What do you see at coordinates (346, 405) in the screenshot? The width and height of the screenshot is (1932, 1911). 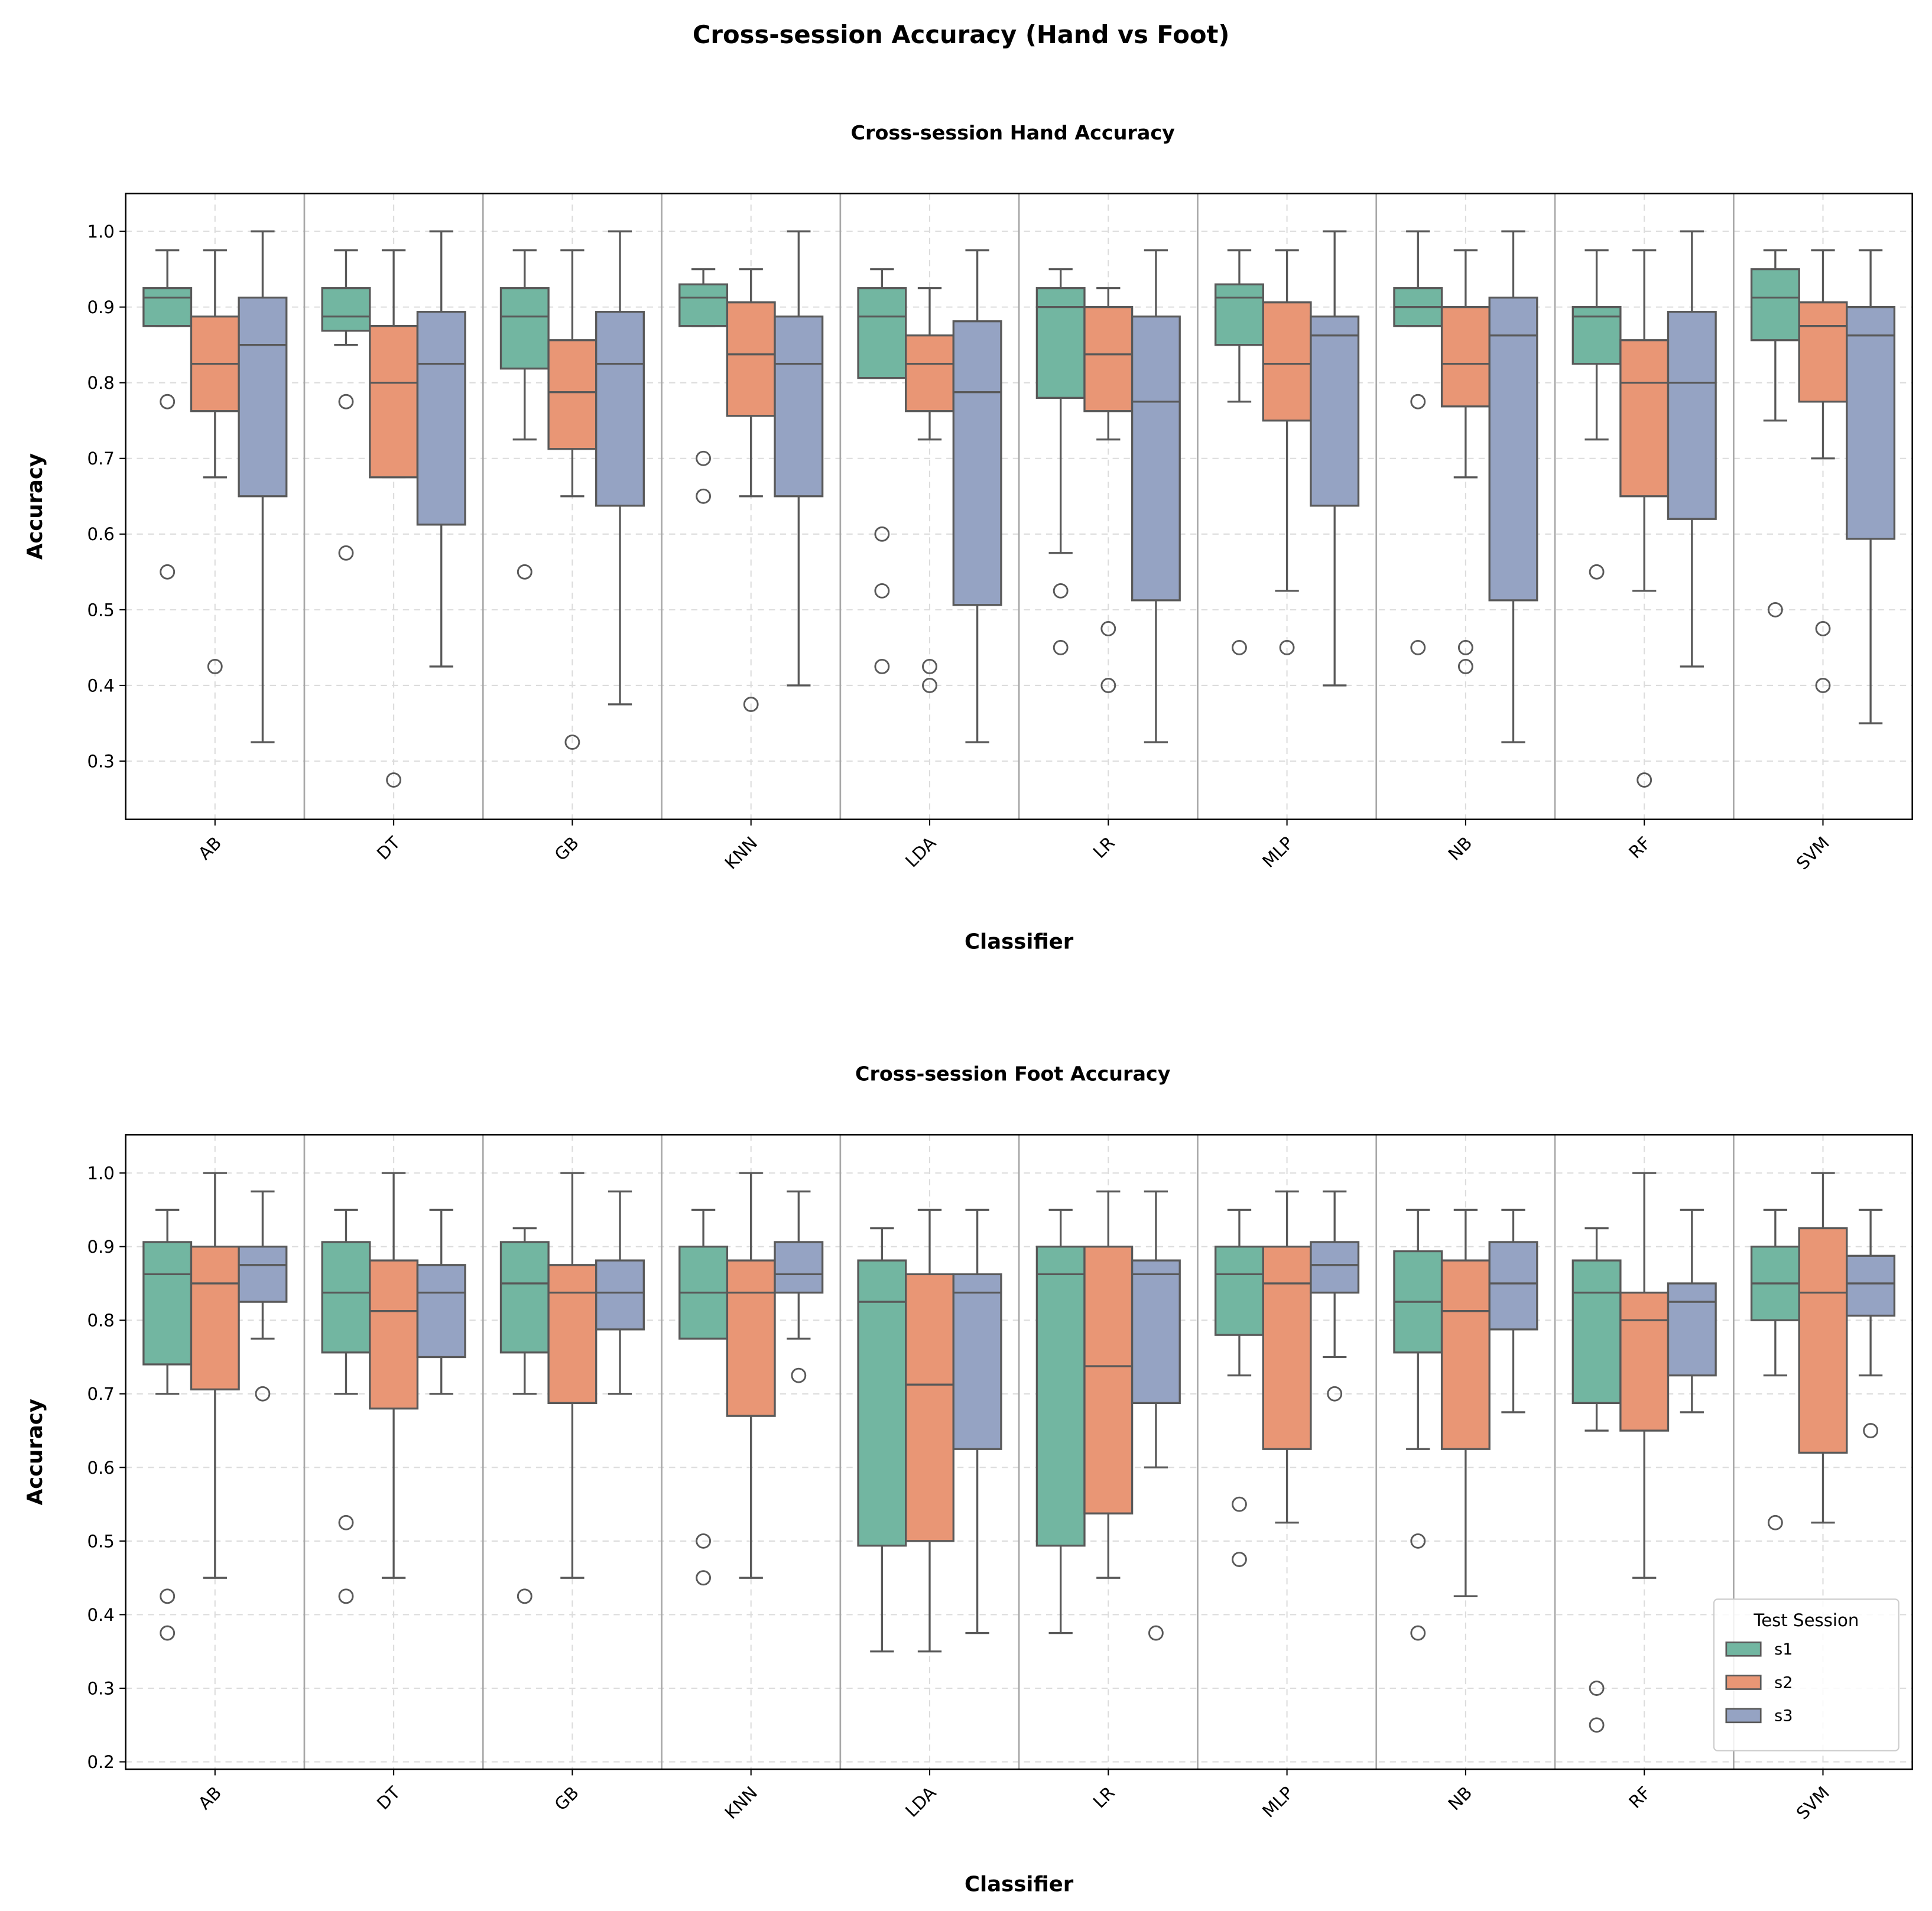 I see `box-DT-s1` at bounding box center [346, 405].